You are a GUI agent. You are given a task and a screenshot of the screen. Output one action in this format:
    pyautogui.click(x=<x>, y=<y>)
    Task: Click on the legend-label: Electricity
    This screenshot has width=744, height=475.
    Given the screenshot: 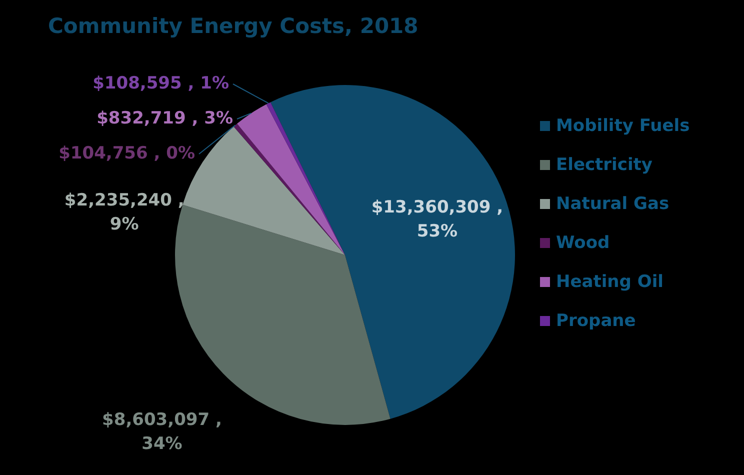 What is the action you would take?
    pyautogui.click(x=604, y=165)
    